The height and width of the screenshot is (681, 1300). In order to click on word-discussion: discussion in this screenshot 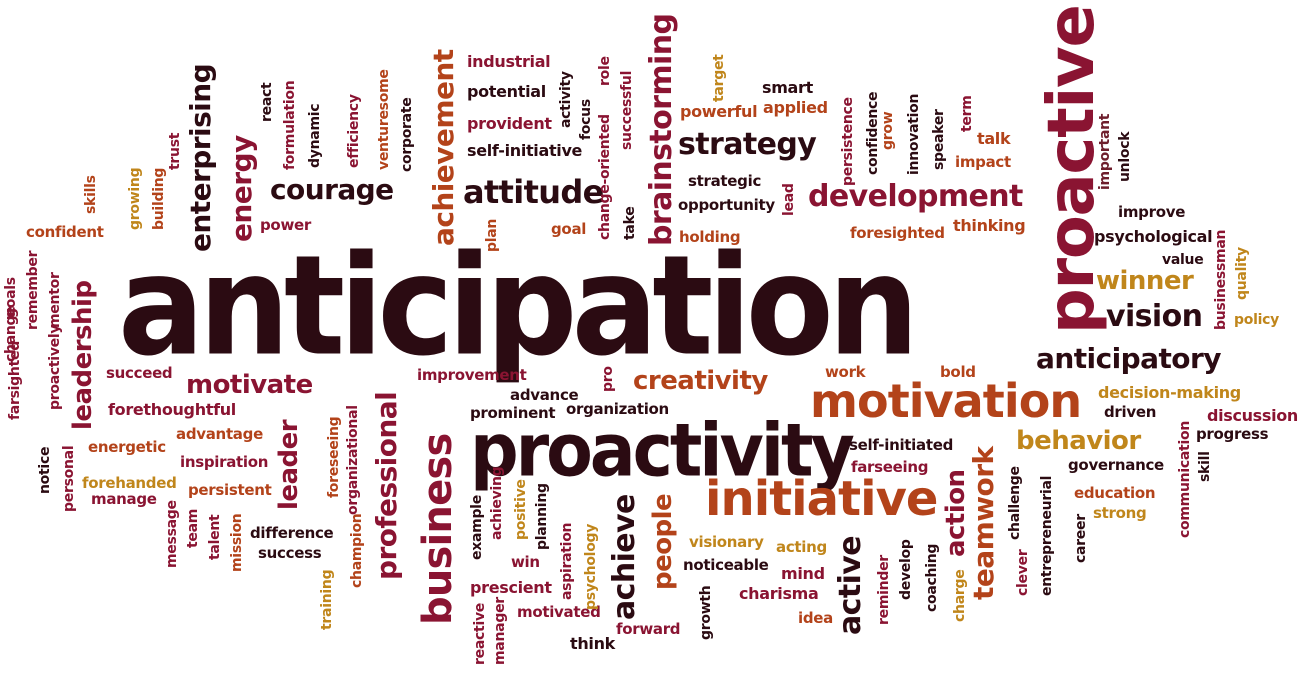, I will do `click(1252, 415)`.